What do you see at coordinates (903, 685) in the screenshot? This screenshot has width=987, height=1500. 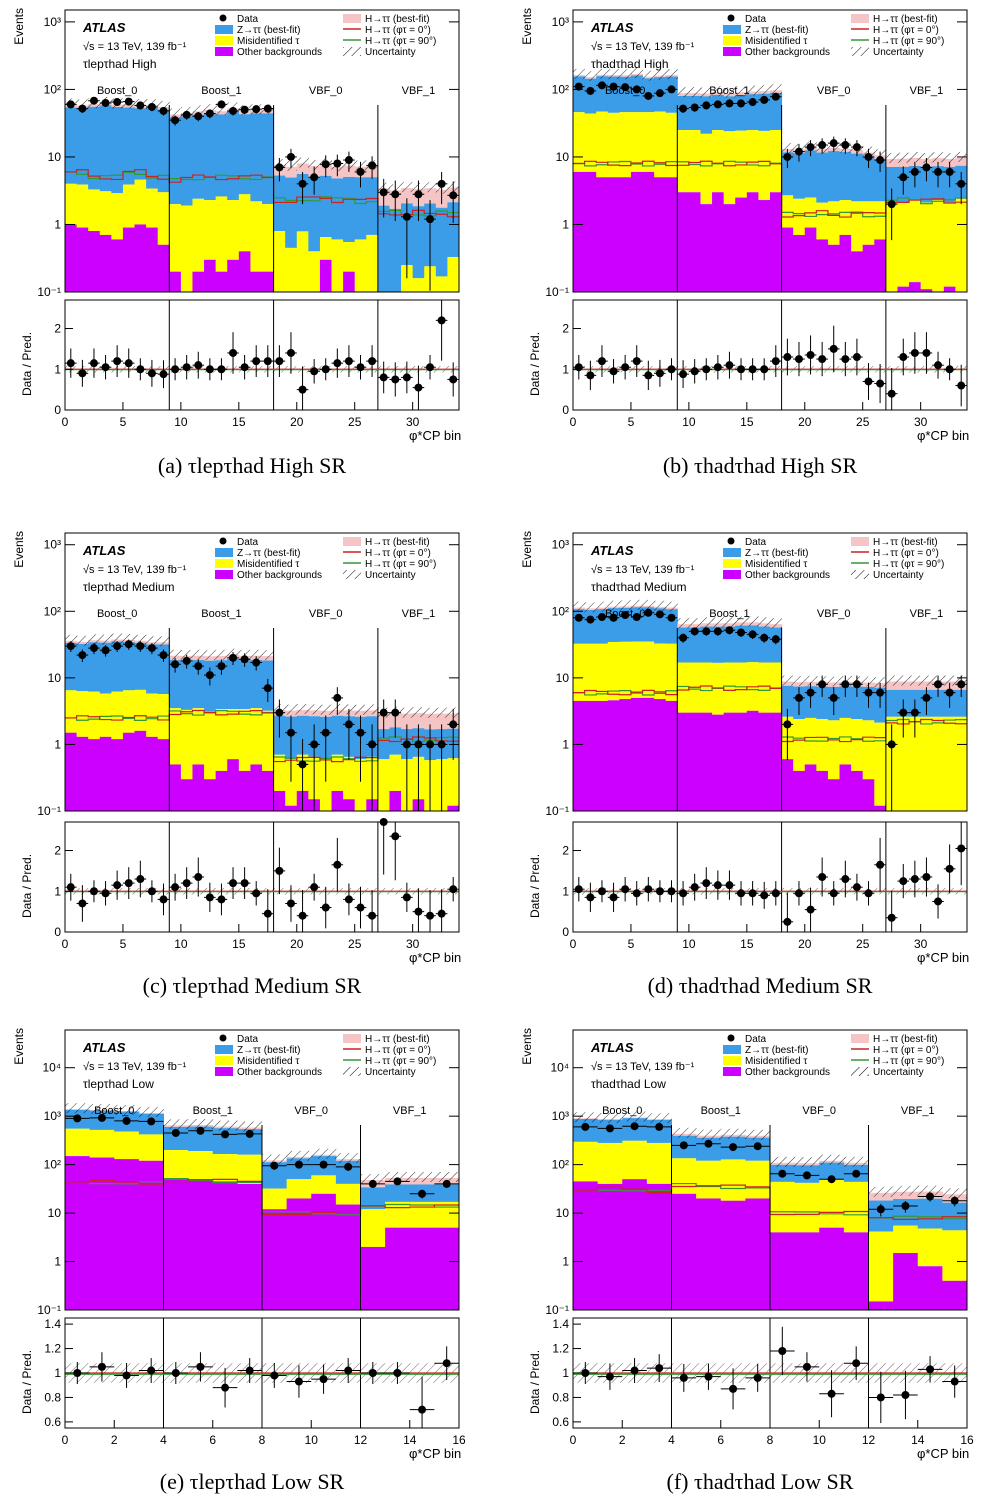 I see `htt-bar` at bounding box center [903, 685].